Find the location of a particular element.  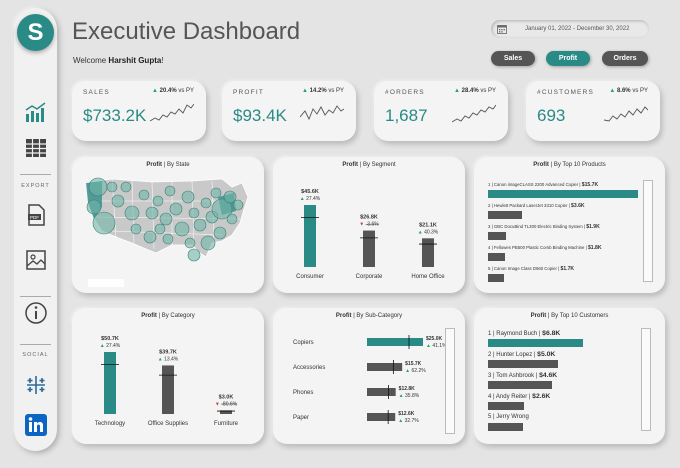

data-label: $39.7K is located at coordinates (168, 352).